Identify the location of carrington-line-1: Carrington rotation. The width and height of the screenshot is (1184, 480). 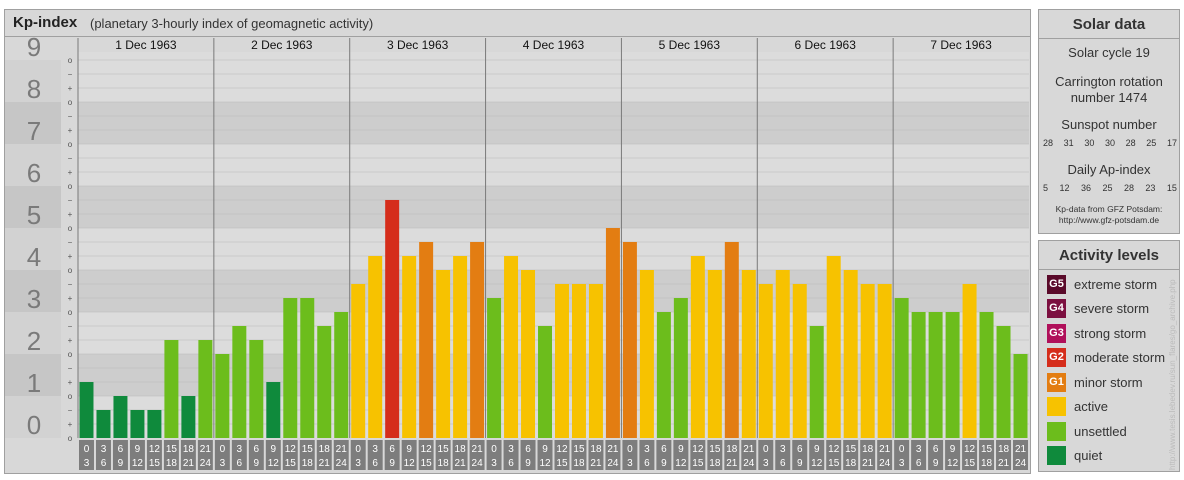
(1109, 81).